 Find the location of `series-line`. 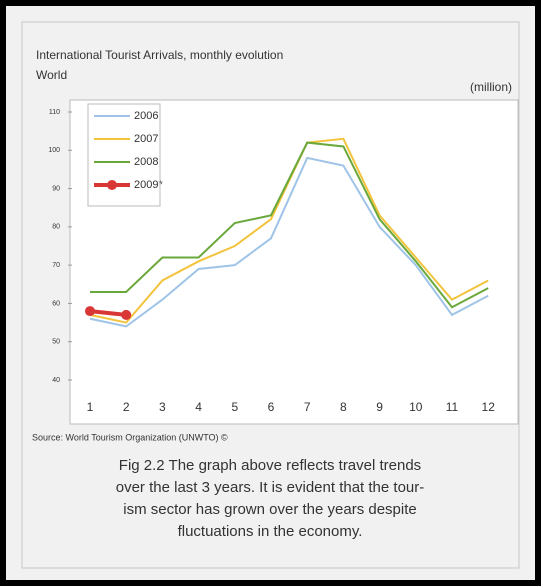

series-line is located at coordinates (108, 313).